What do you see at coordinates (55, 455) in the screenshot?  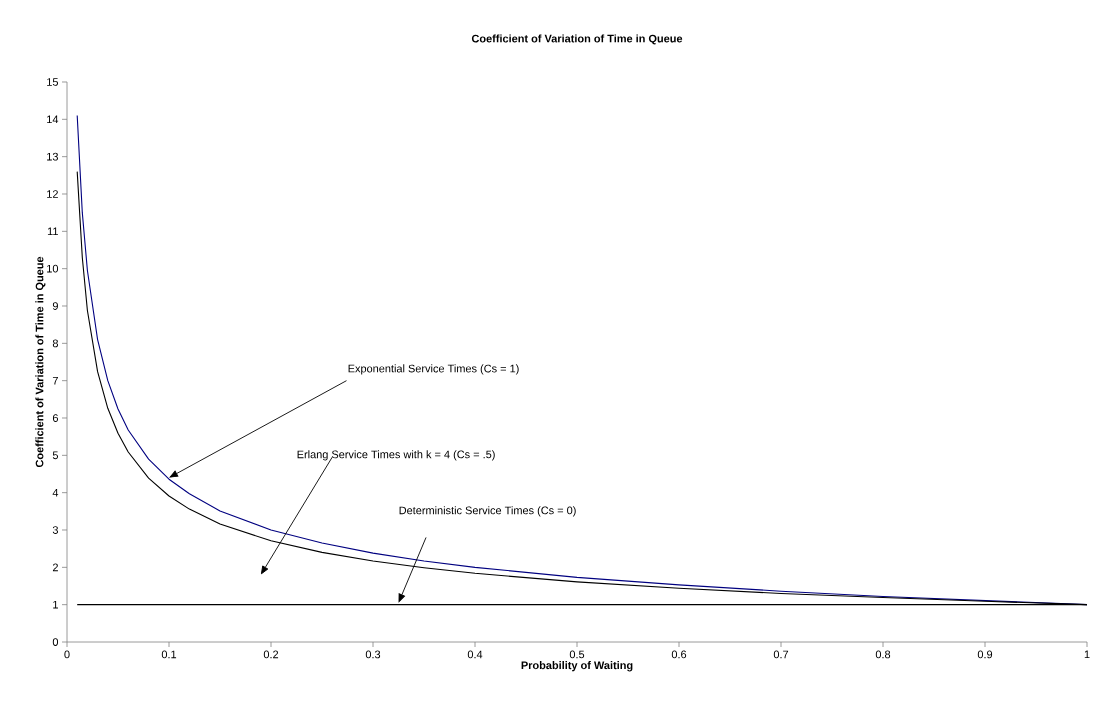 I see `y-tick-label: 5` at bounding box center [55, 455].